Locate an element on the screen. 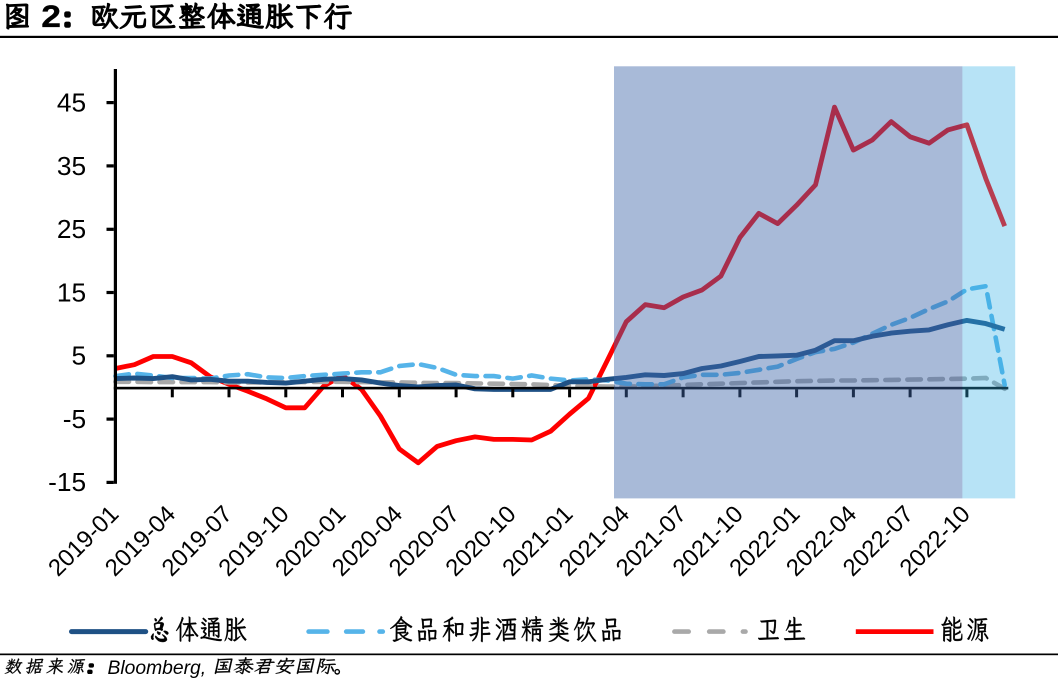  svg-text: 5 is located at coordinates (79, 356).